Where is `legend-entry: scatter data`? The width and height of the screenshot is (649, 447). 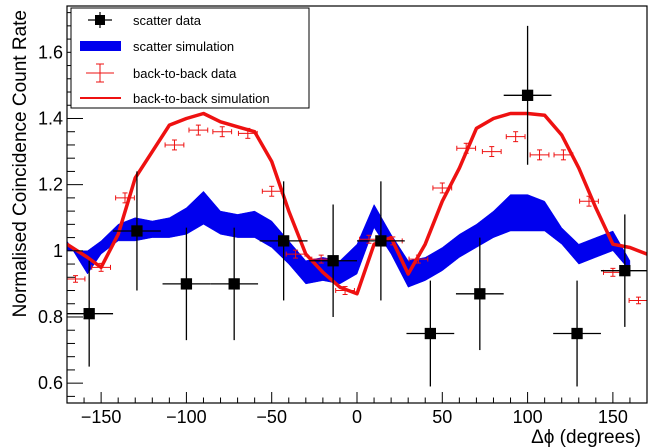
legend-entry: scatter data is located at coordinates (145, 20).